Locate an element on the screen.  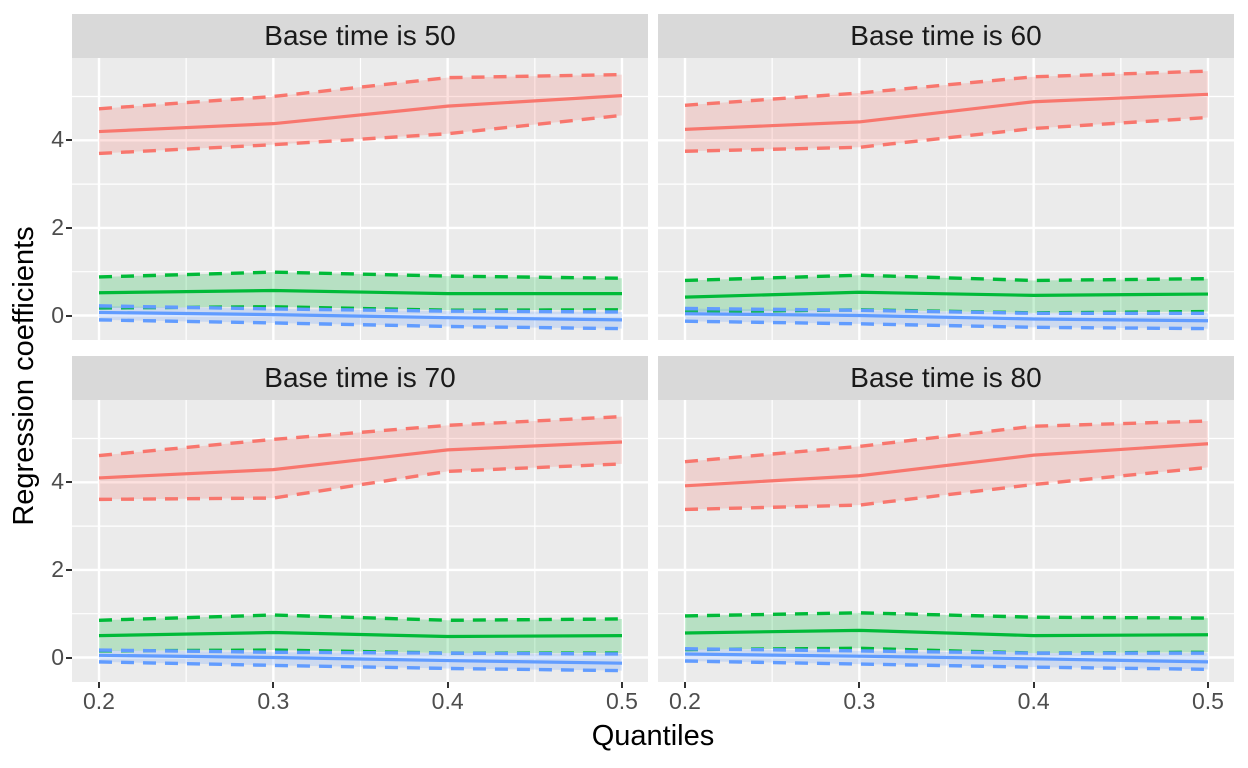
facet-strip-label: Base time is 80 is located at coordinates (946, 377).